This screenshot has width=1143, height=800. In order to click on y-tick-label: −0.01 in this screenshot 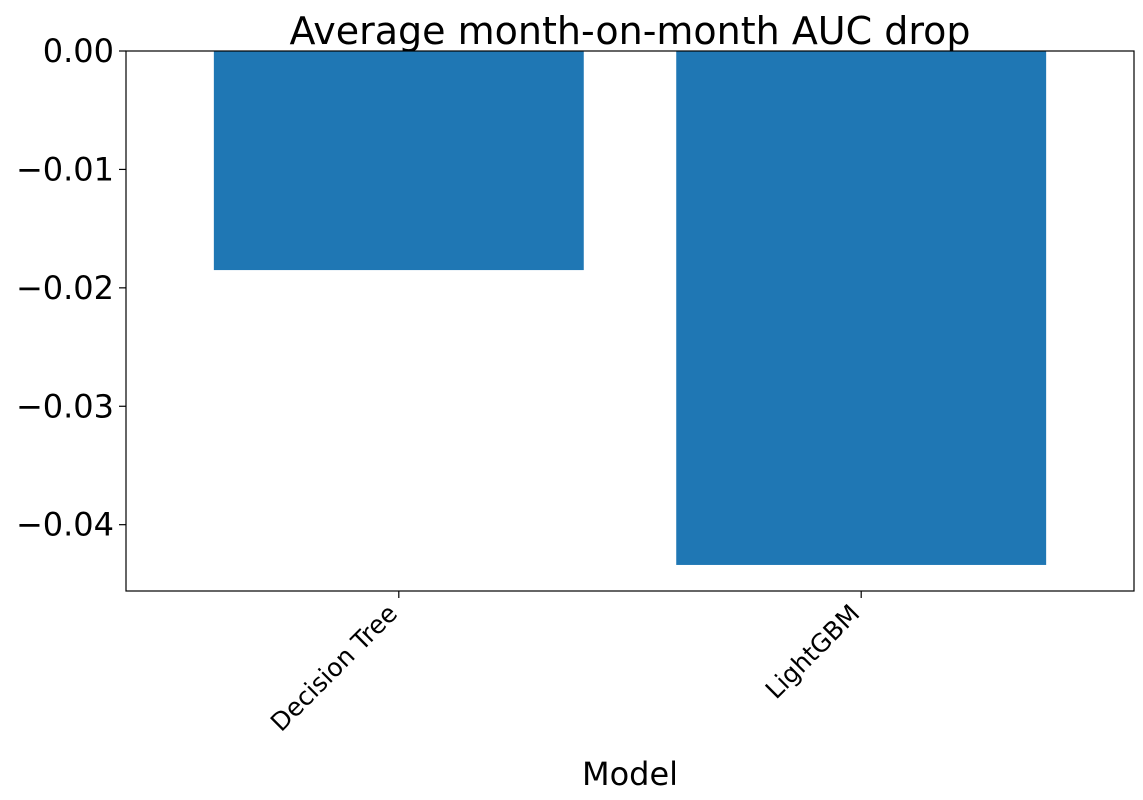, I will do `click(65, 169)`.